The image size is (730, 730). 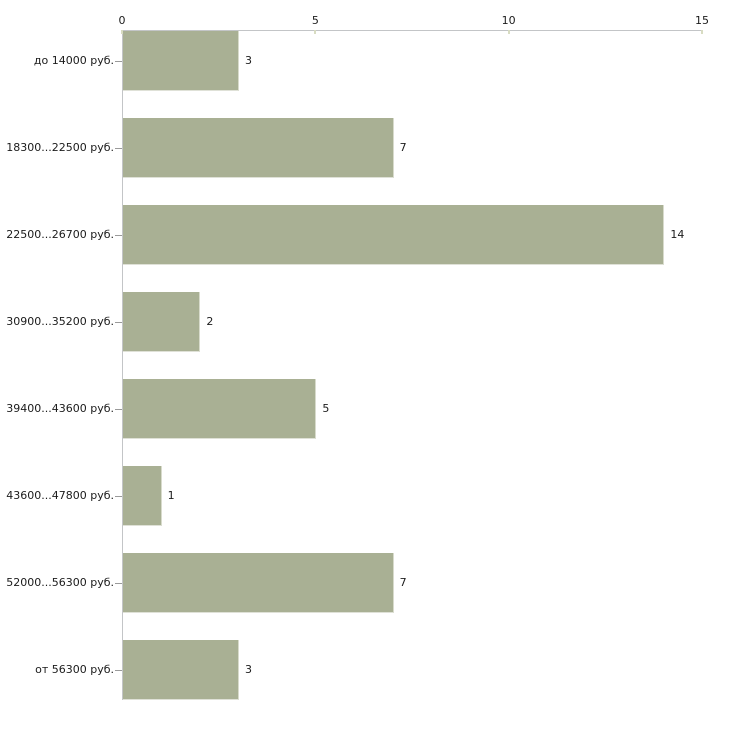 I want to click on x-axis-tick-label: 5, so click(x=315, y=20).